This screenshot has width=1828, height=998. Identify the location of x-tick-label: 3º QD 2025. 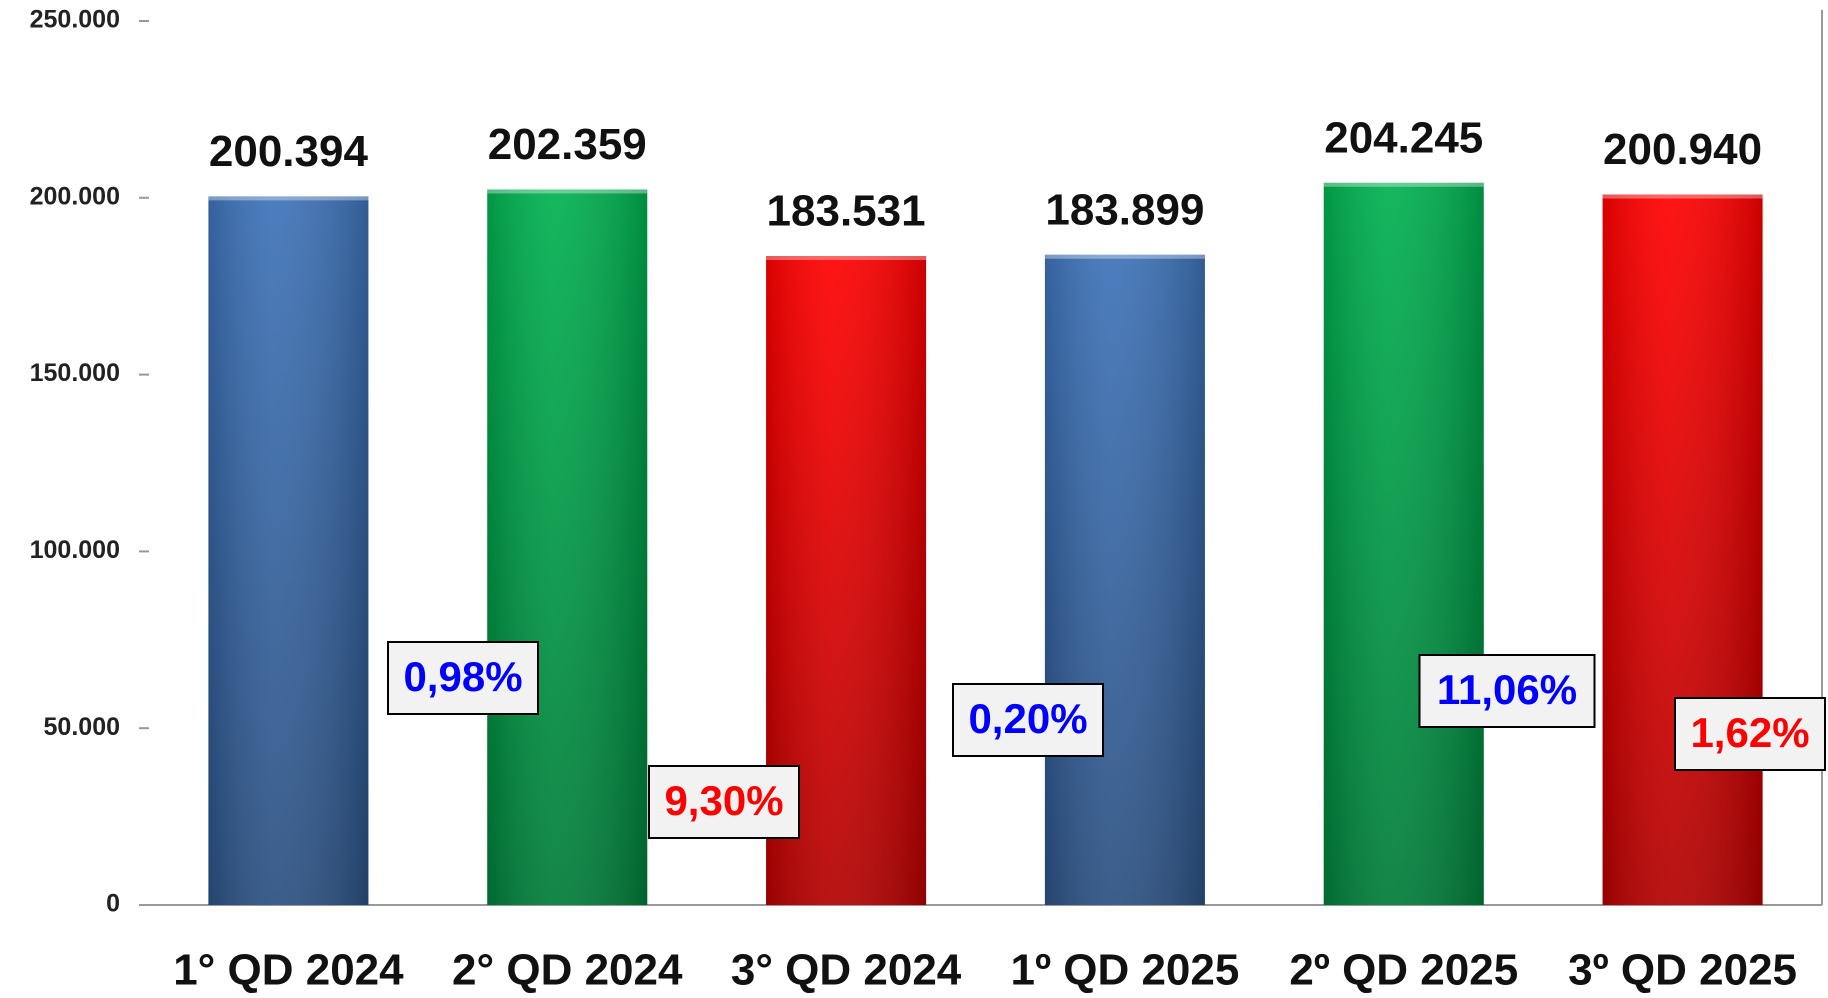
(1682, 970).